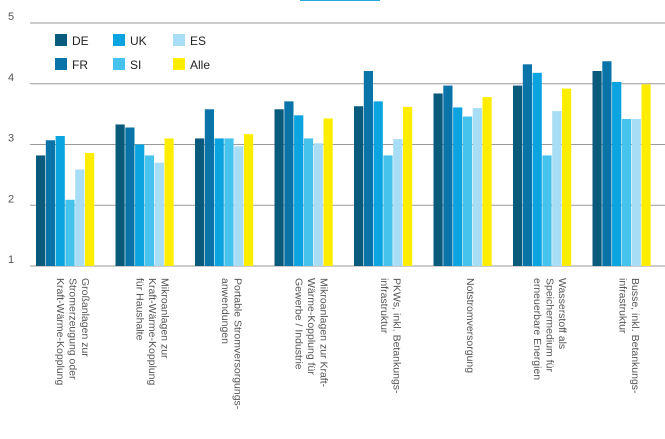 This screenshot has width=665, height=439. Describe the element at coordinates (80, 41) in the screenshot. I see `legend-label: DE` at that location.